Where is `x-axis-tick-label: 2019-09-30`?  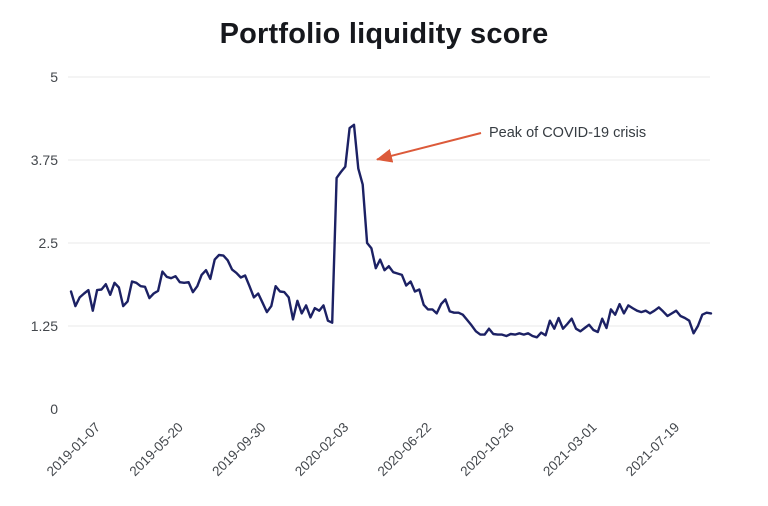
x-axis-tick-label: 2019-09-30 is located at coordinates (238, 449).